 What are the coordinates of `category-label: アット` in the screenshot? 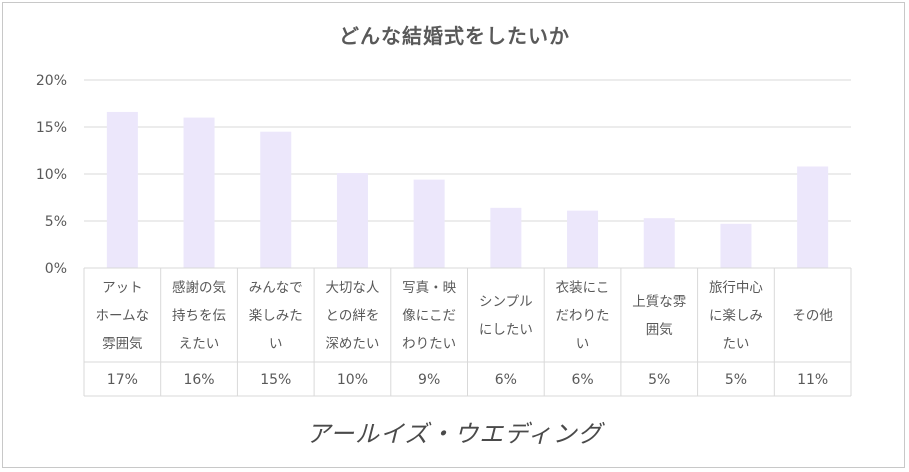 It's located at (122, 288).